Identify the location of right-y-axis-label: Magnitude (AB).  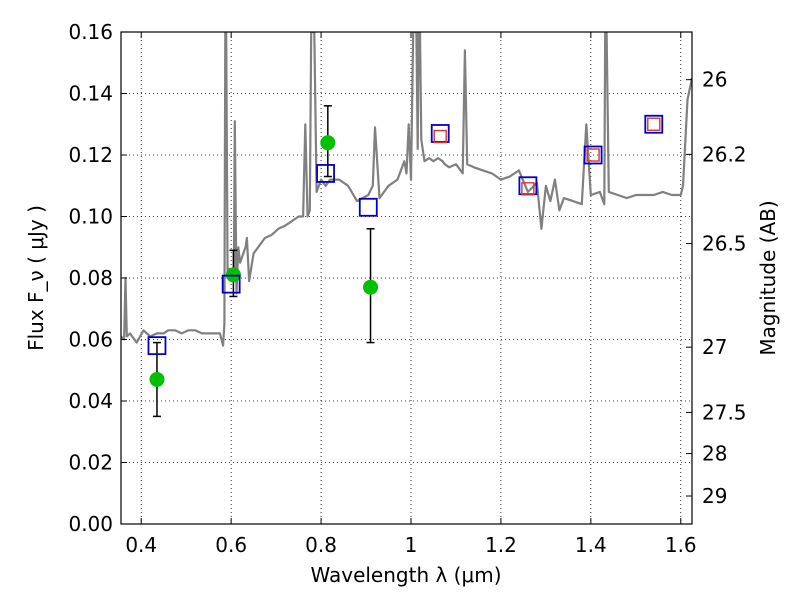
(768, 277).